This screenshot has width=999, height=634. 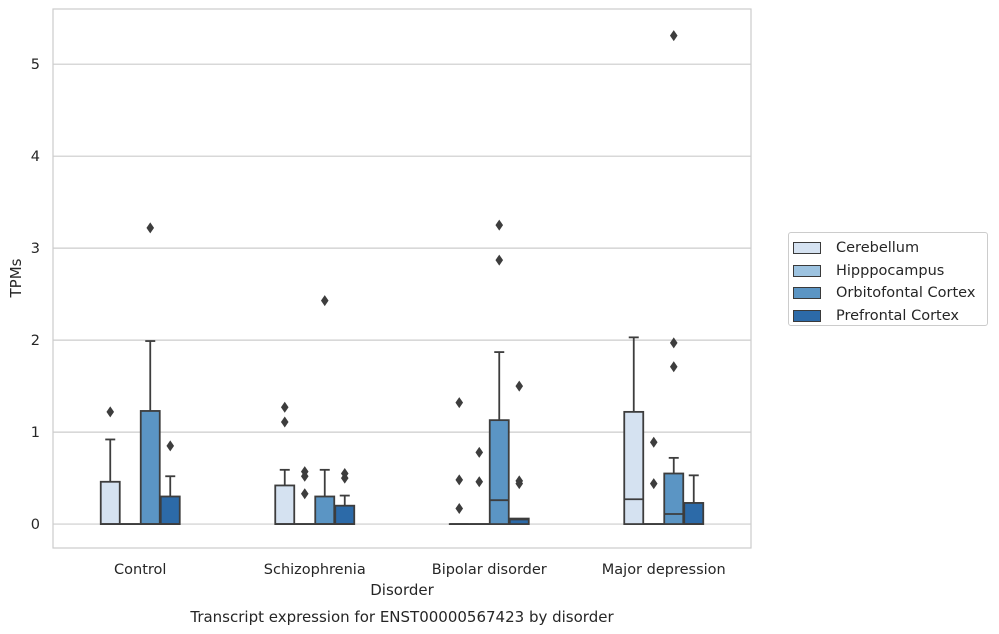 I want to click on x-axis-label: Disorder, so click(x=402, y=590).